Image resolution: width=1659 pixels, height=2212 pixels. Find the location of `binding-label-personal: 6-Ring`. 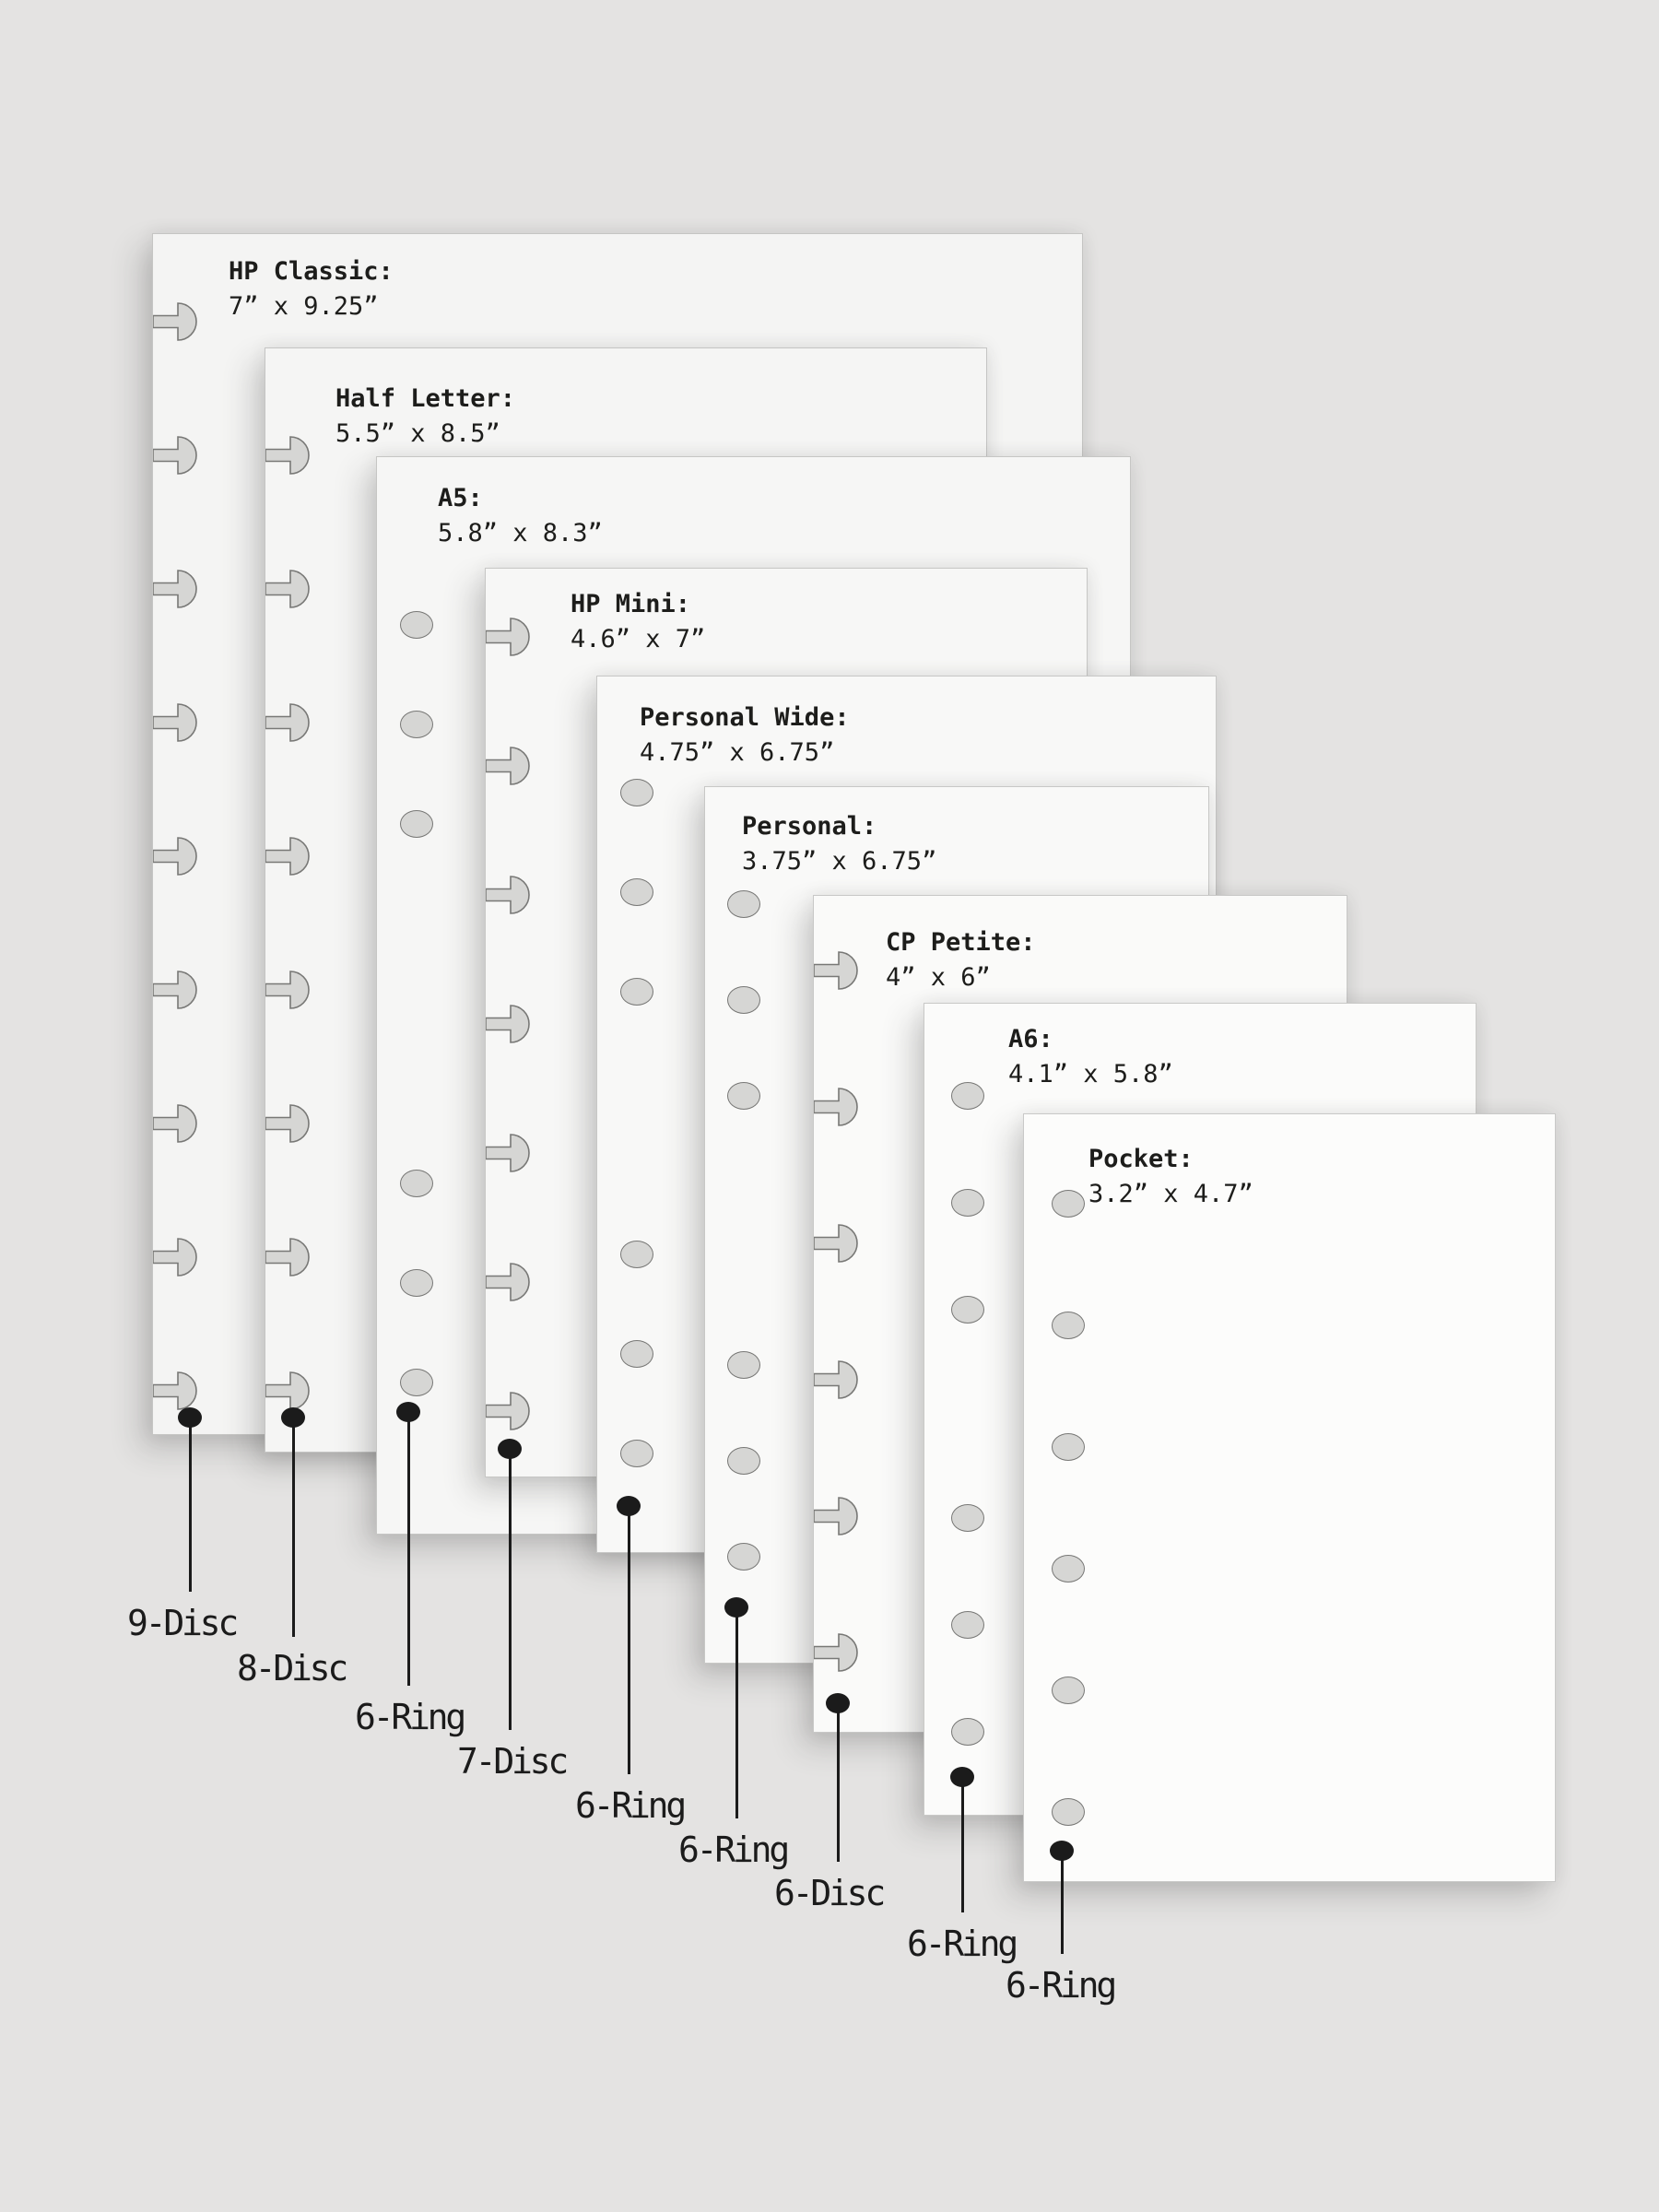

binding-label-personal: 6-Ring is located at coordinates (733, 1850).